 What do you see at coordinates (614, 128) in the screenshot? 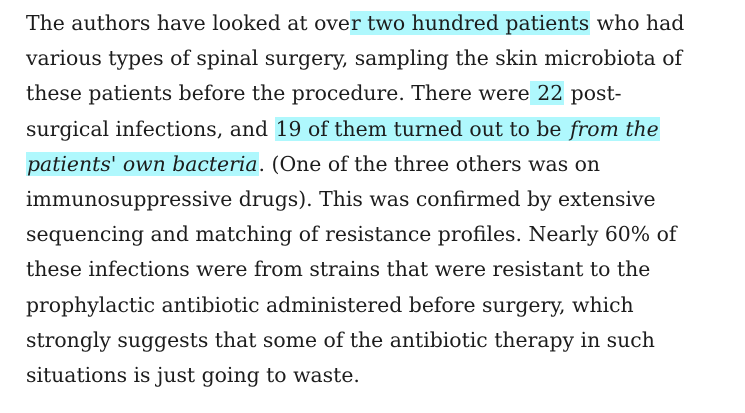
I see `highlighted-italic-text: from the` at bounding box center [614, 128].